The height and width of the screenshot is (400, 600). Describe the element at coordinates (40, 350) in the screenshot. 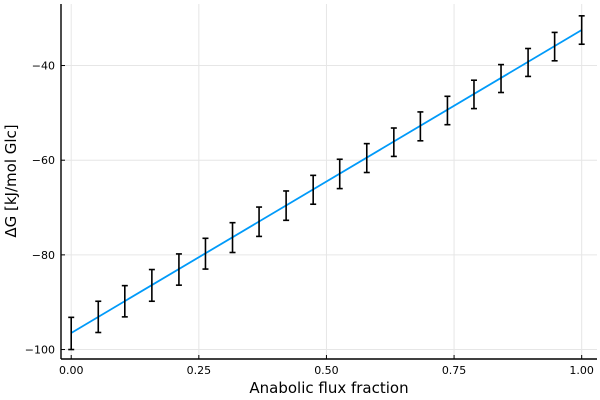

I see `y-tick-label: −100` at that location.